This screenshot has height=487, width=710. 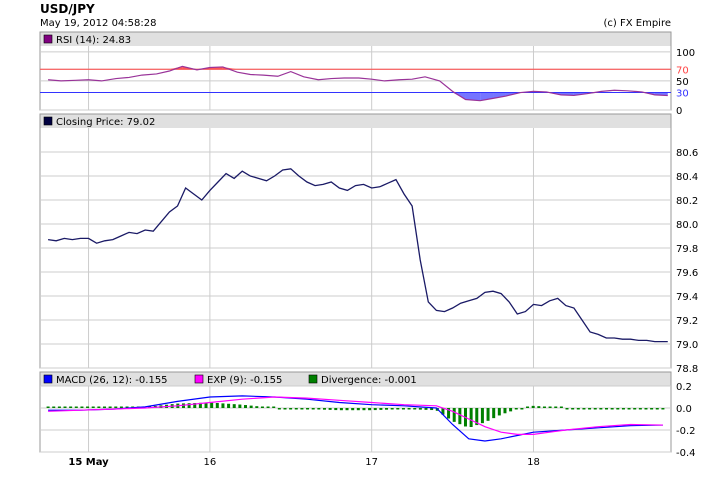 What do you see at coordinates (682, 94) in the screenshot?
I see `rsi-tick-label-3: 30` at bounding box center [682, 94].